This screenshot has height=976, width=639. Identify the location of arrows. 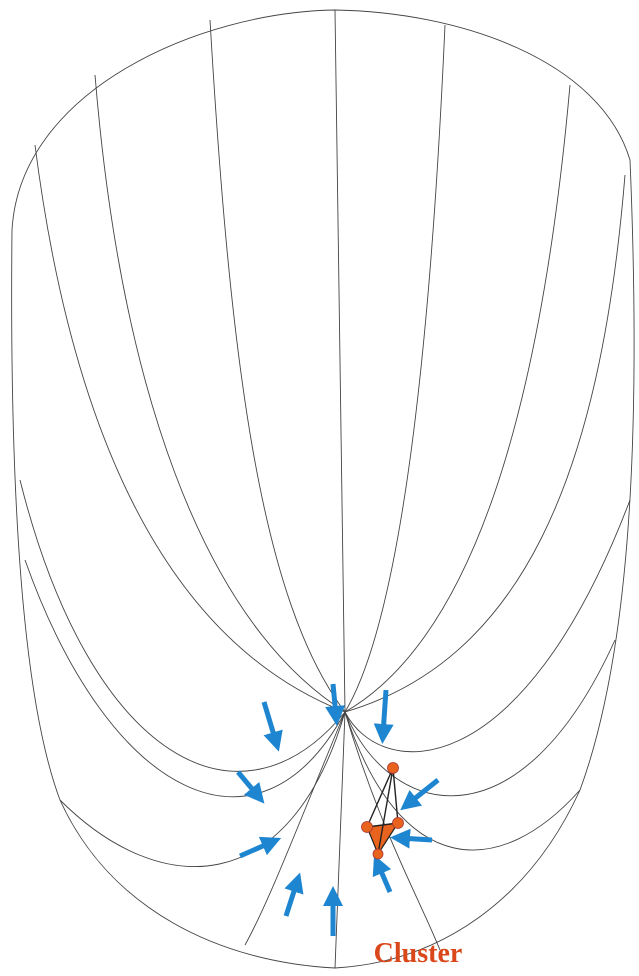
(338, 809).